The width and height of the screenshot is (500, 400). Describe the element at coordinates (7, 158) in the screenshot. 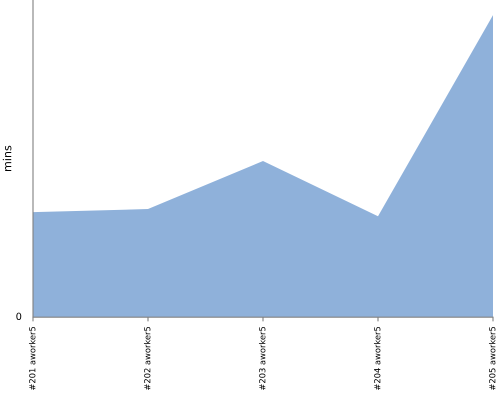

I see `y-axis-title: mins` at that location.